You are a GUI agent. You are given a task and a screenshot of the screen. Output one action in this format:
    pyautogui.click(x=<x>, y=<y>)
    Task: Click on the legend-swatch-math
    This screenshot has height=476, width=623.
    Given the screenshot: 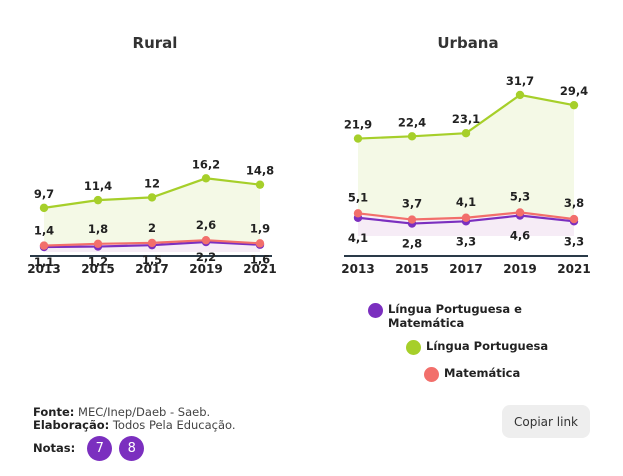 What is the action you would take?
    pyautogui.click(x=431, y=374)
    